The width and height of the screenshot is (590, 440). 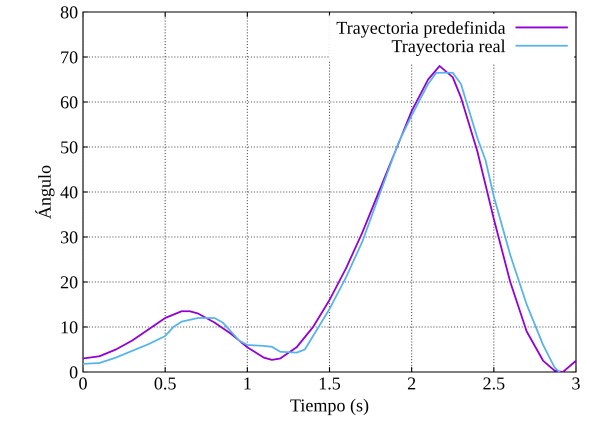 What do you see at coordinates (83, 383) in the screenshot?
I see `x-tick-label: 0` at bounding box center [83, 383].